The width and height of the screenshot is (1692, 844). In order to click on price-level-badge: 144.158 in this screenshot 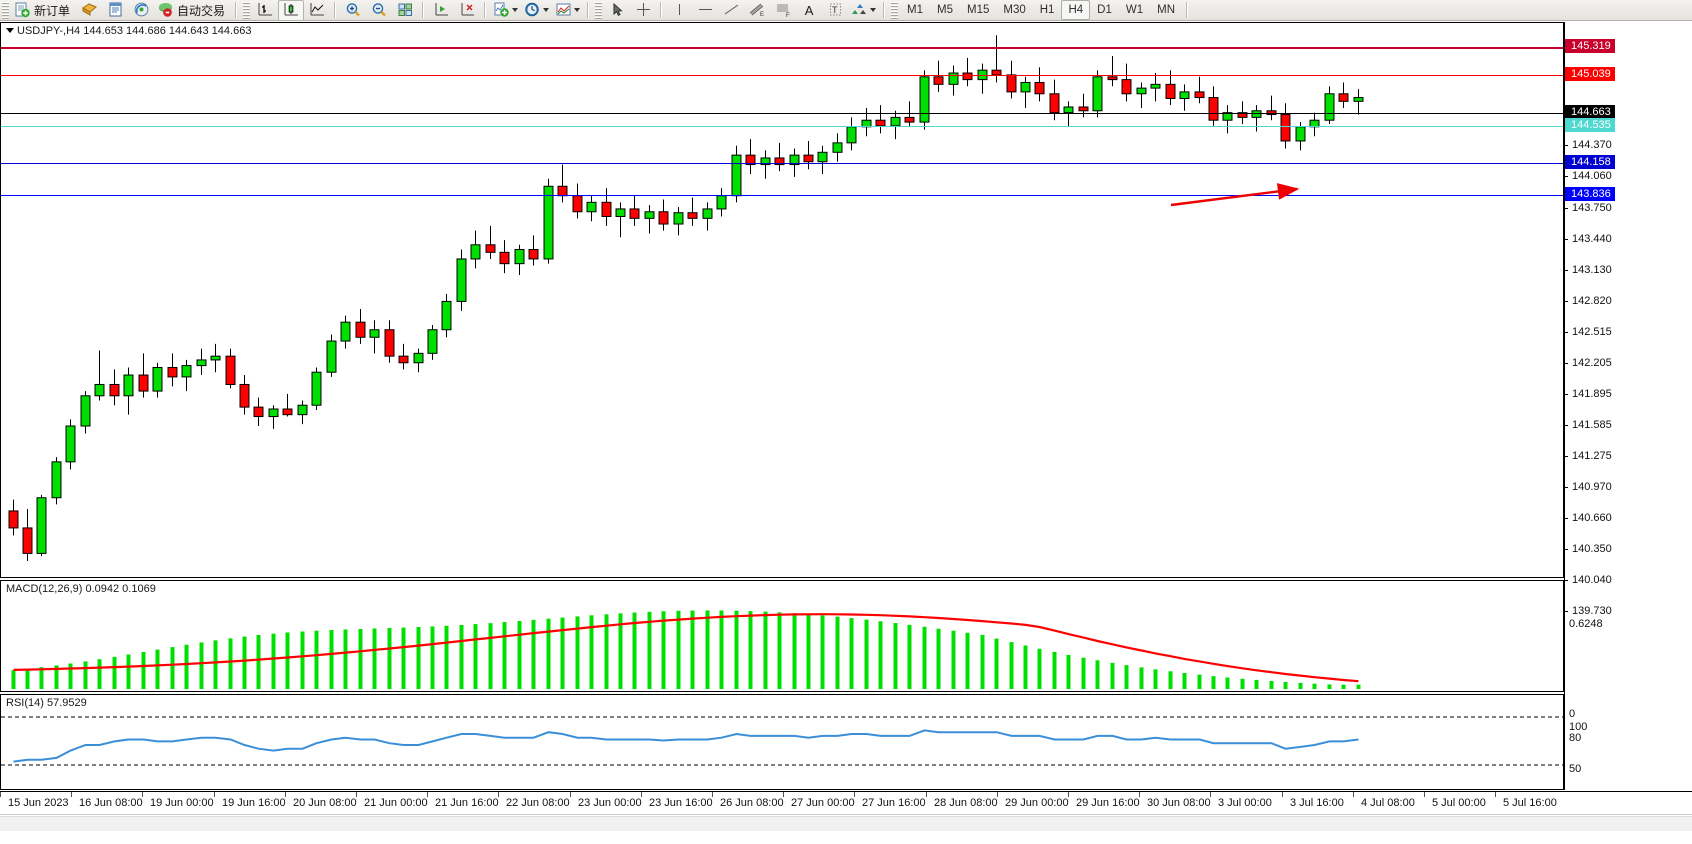, I will do `click(1590, 162)`.